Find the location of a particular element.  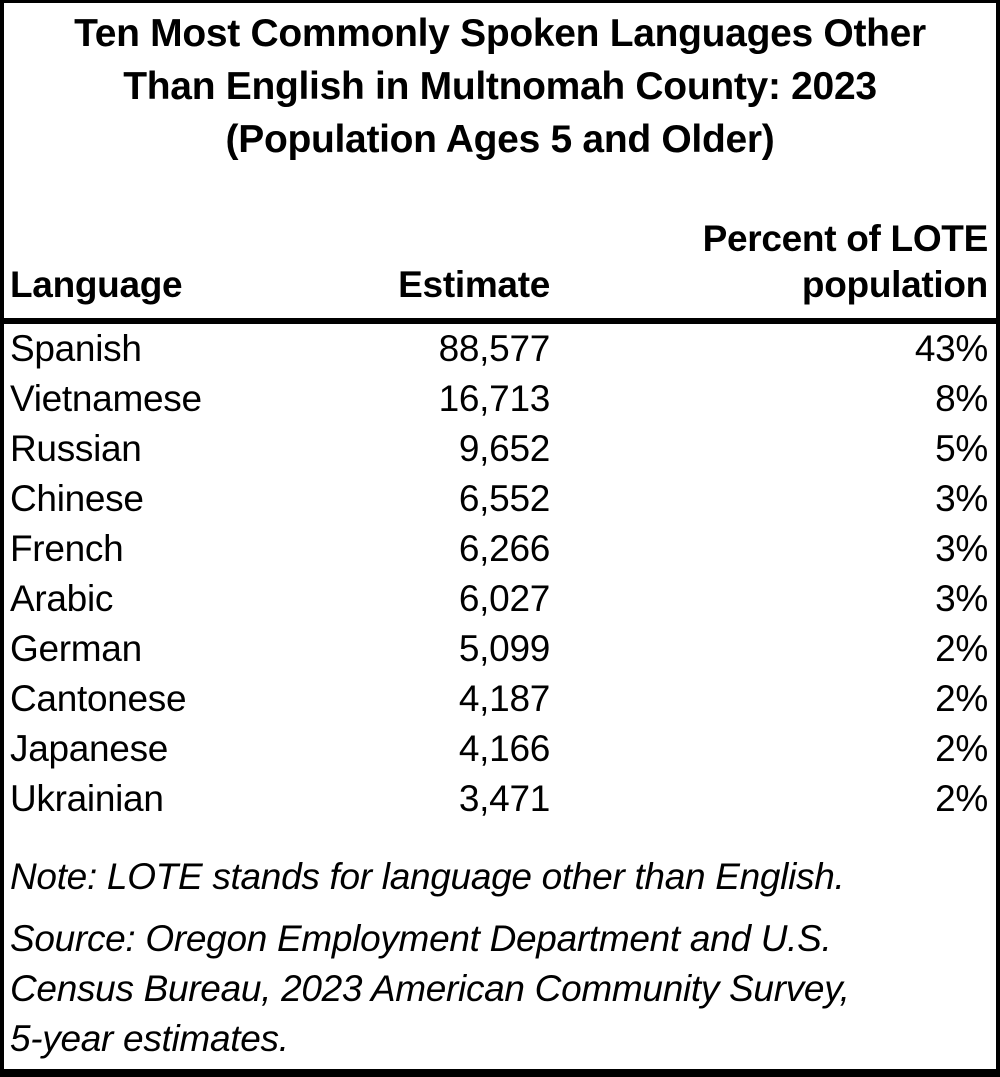

estimate-cell: 4,187 is located at coordinates (504, 698).